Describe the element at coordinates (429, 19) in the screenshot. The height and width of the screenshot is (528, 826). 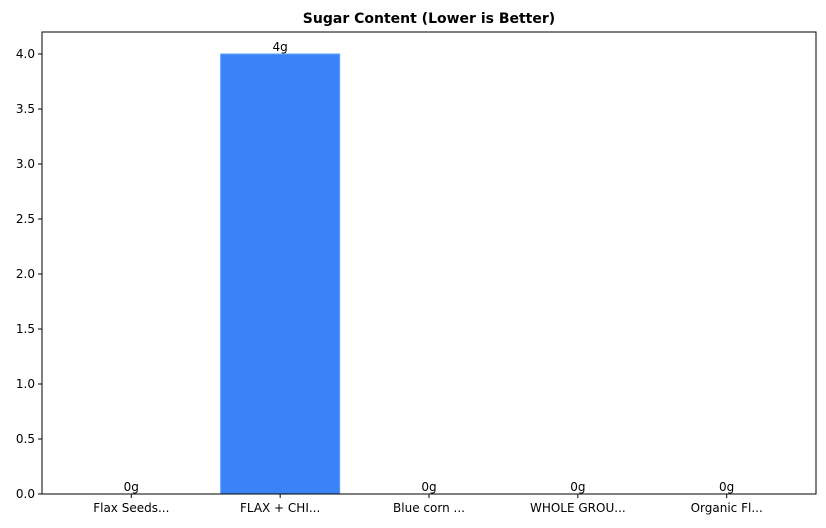
I see `chart-title: Sugar Content (Lower is Better)` at that location.